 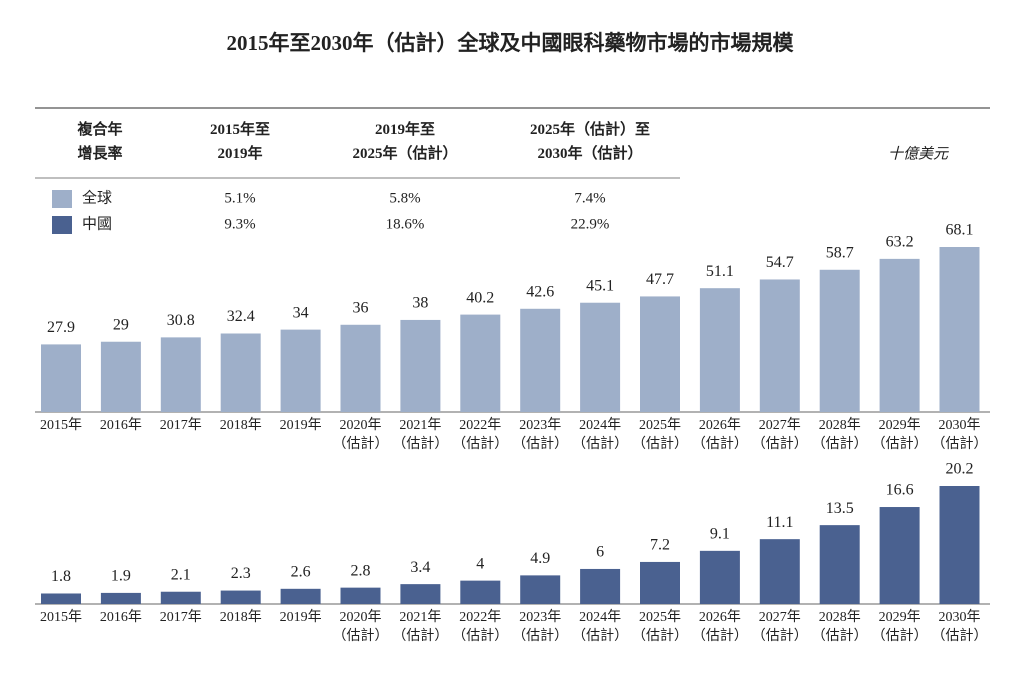 I want to click on value-label: 11.1, so click(x=779, y=522).